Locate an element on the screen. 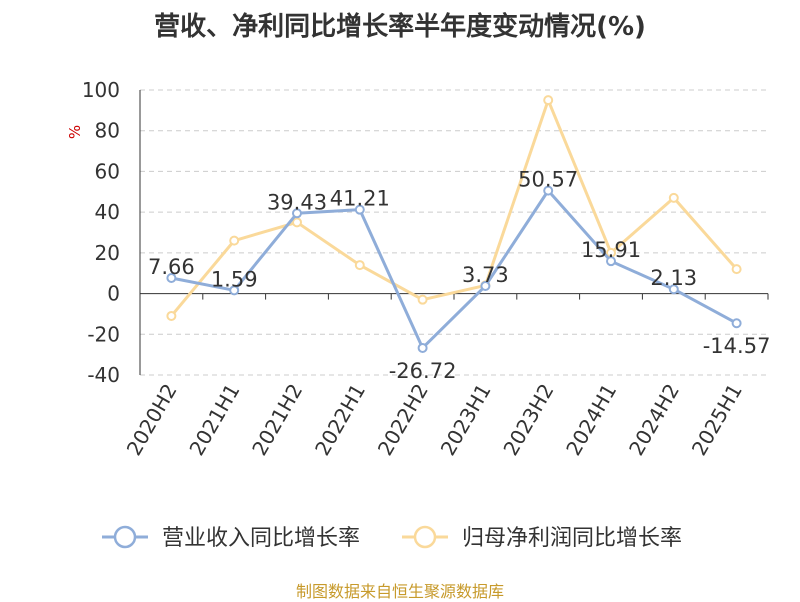 This screenshot has width=800, height=602. x-tick-label: 2021H2 is located at coordinates (277, 420).